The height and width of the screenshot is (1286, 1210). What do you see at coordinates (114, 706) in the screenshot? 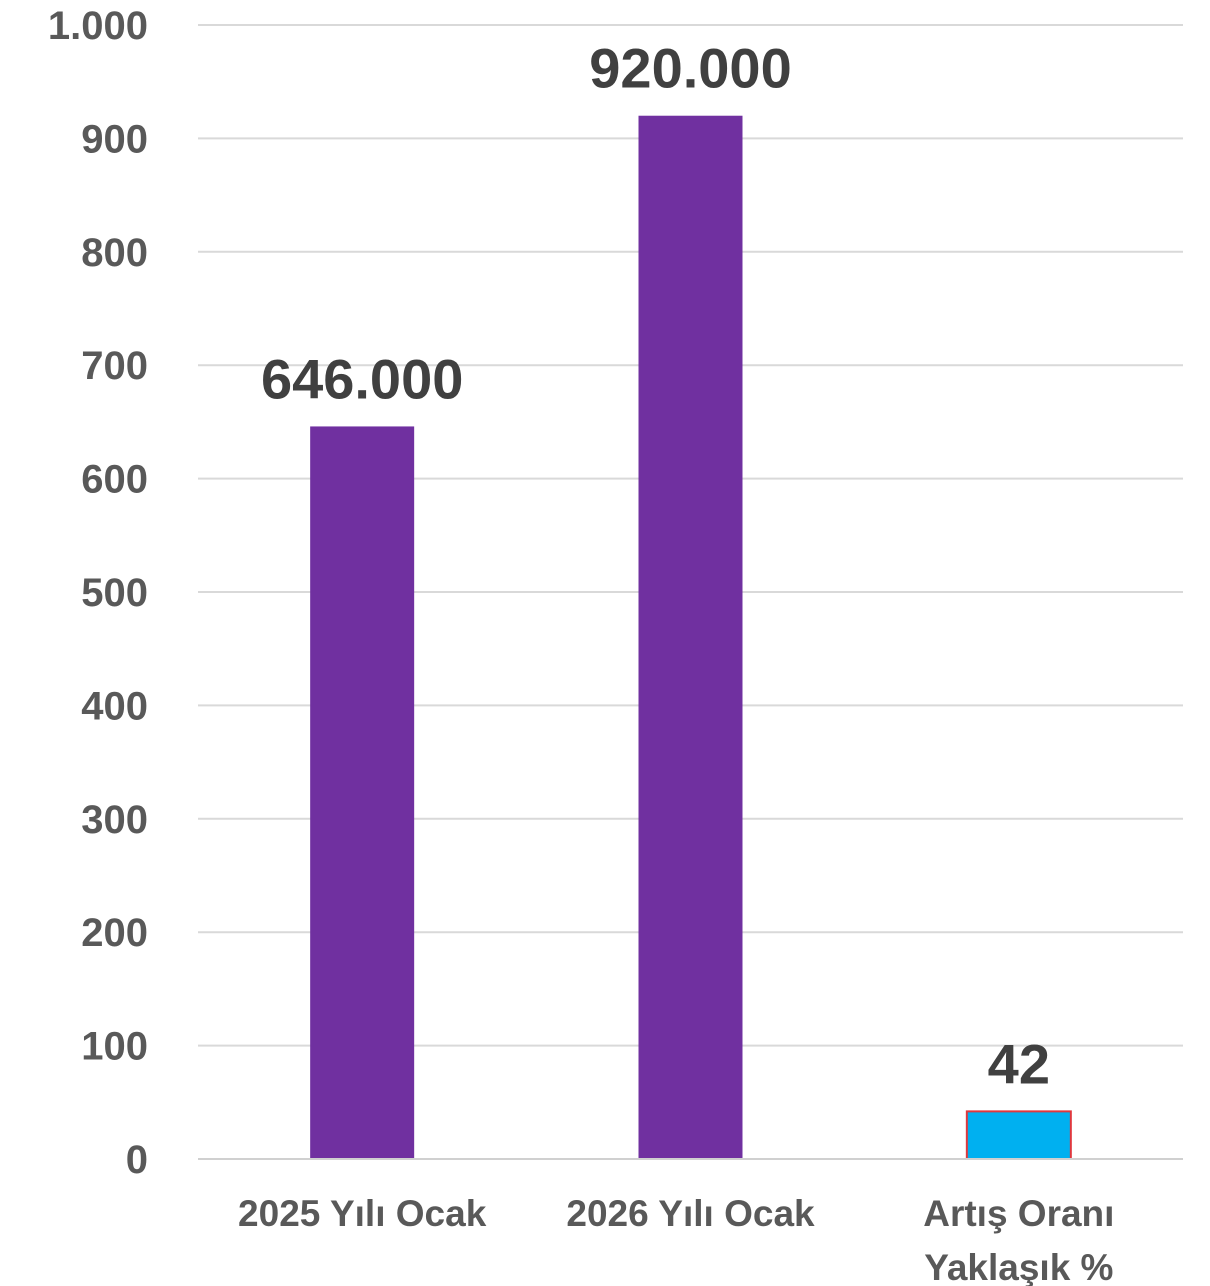
I see `y-tick-label: 400` at bounding box center [114, 706].